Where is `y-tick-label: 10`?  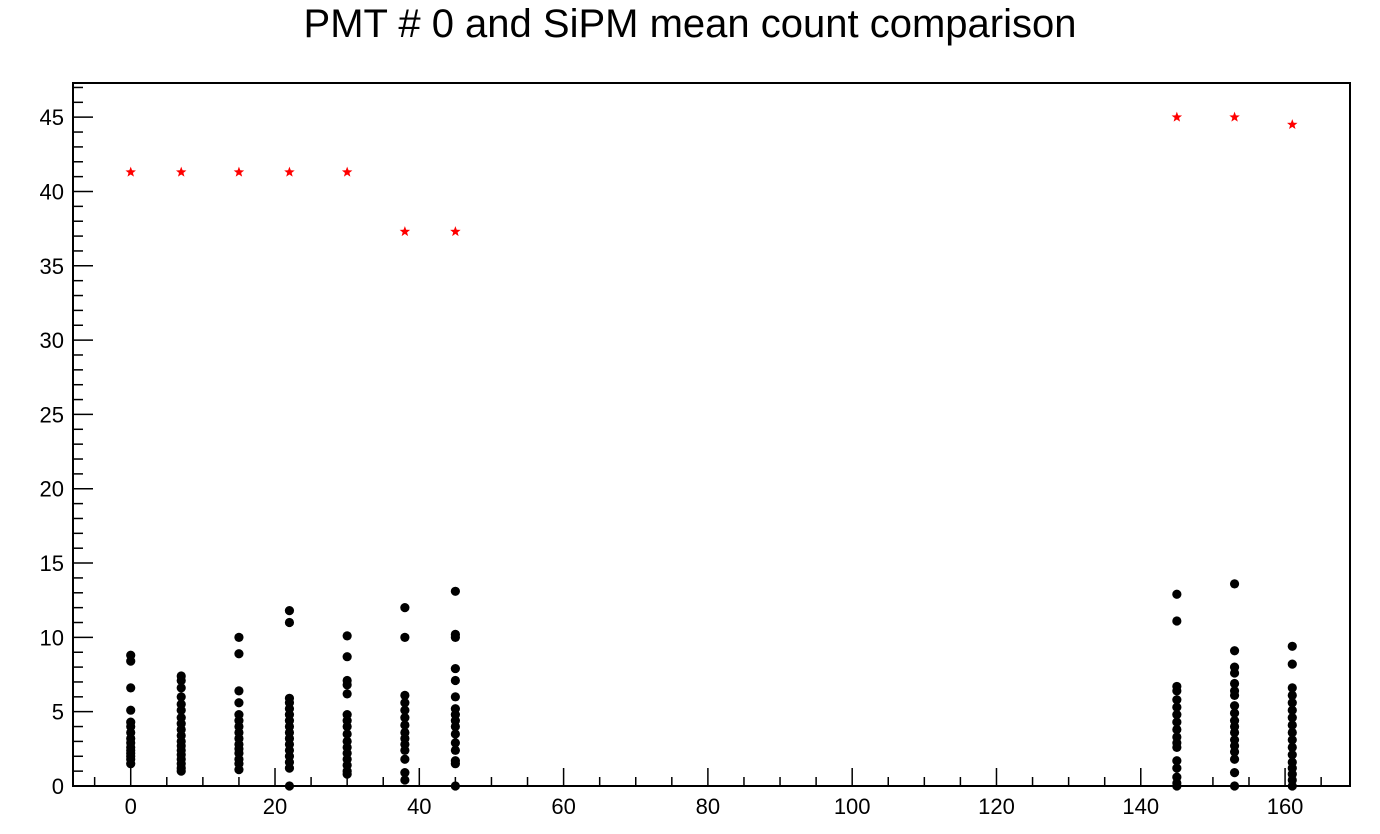
y-tick-label: 10 is located at coordinates (52, 637).